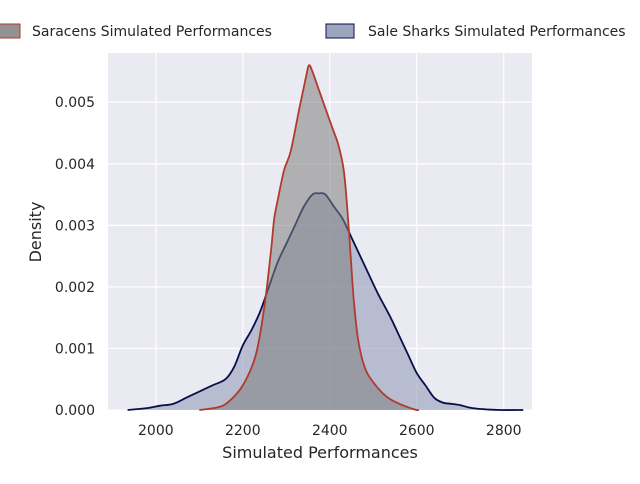 This screenshot has height=484, width=640. What do you see at coordinates (75, 165) in the screenshot?
I see `y-tick-label: 0.004` at bounding box center [75, 165].